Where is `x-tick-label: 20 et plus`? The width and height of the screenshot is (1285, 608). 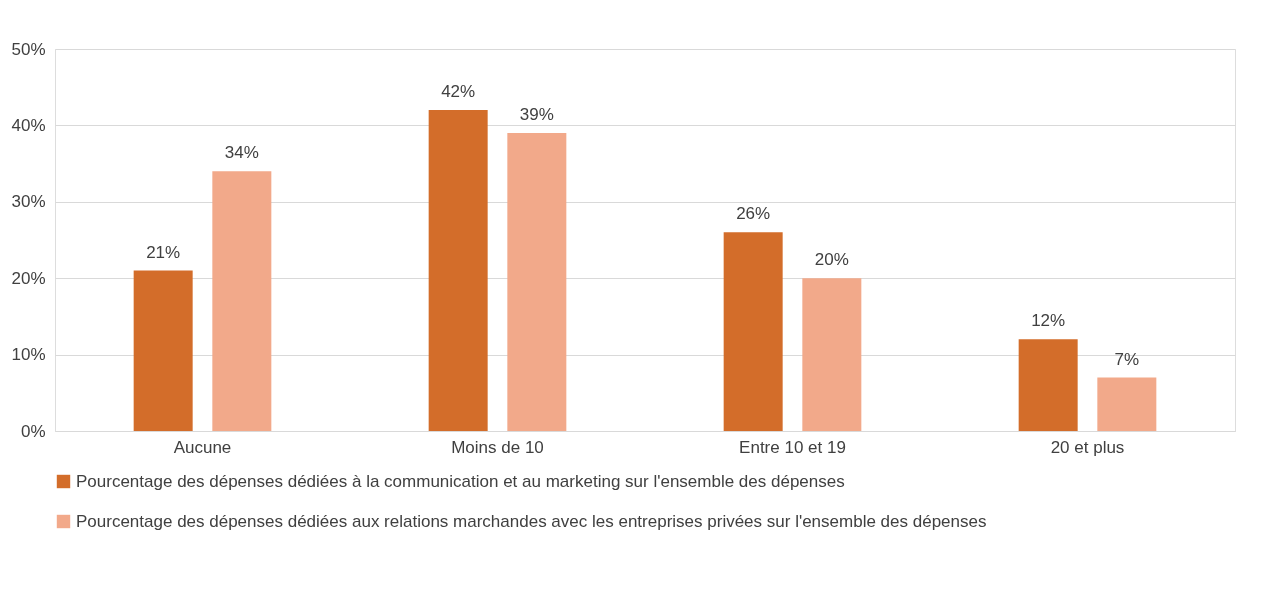 x-tick-label: 20 et plus is located at coordinates (1087, 447).